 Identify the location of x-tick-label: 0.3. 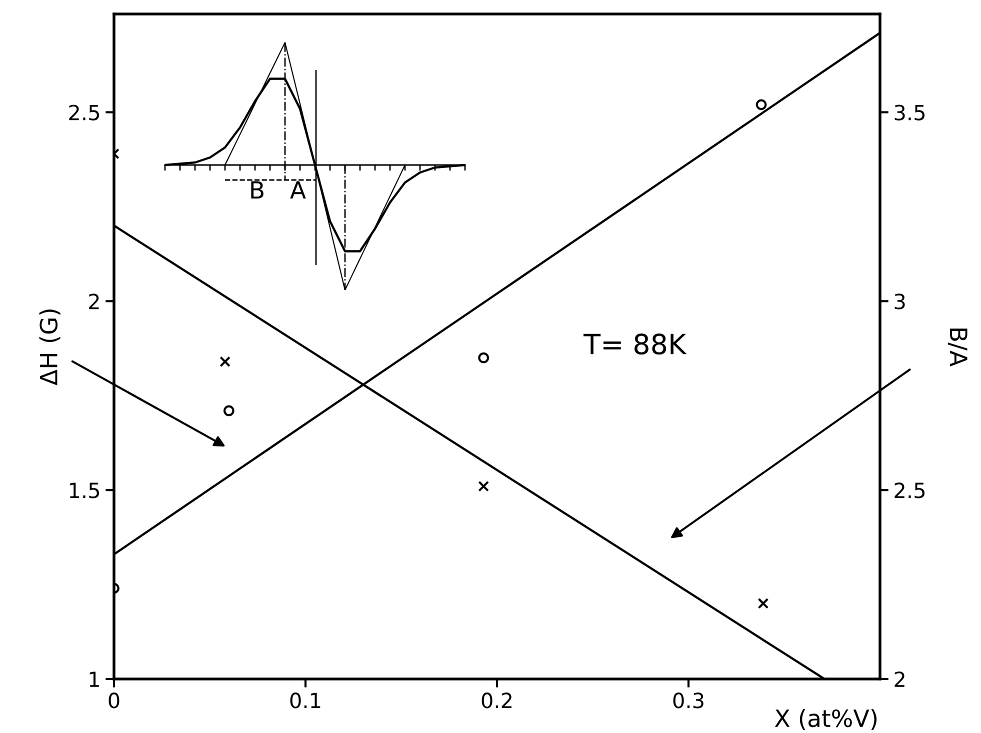
(688, 700).